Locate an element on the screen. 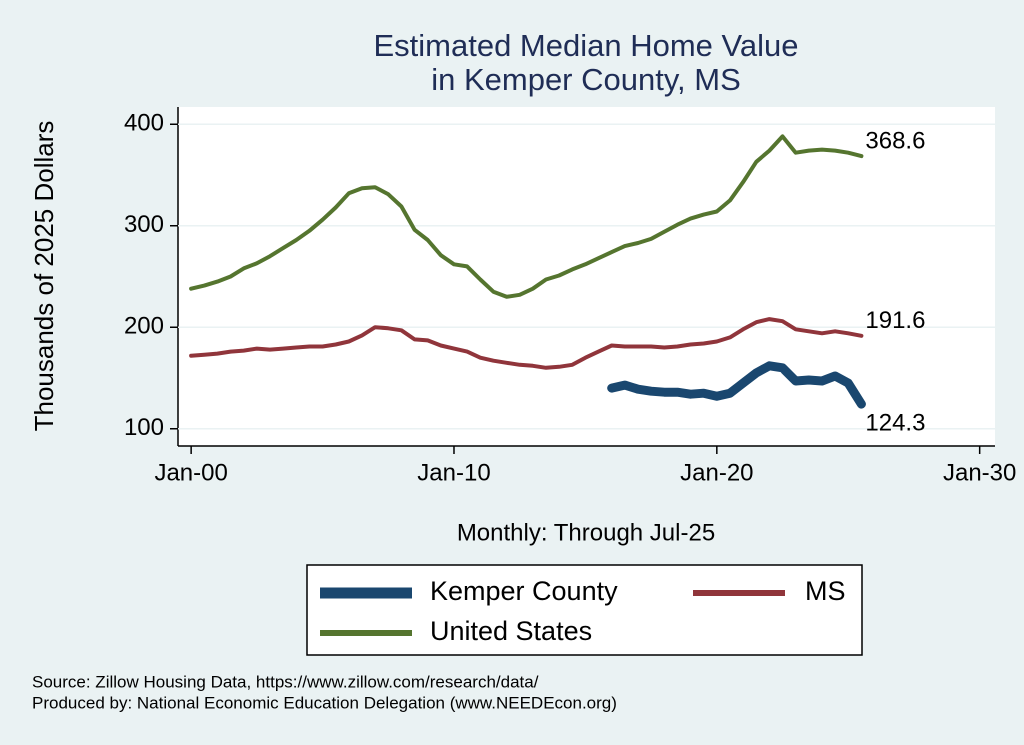 This screenshot has height=745, width=1024. legend is located at coordinates (584, 610).